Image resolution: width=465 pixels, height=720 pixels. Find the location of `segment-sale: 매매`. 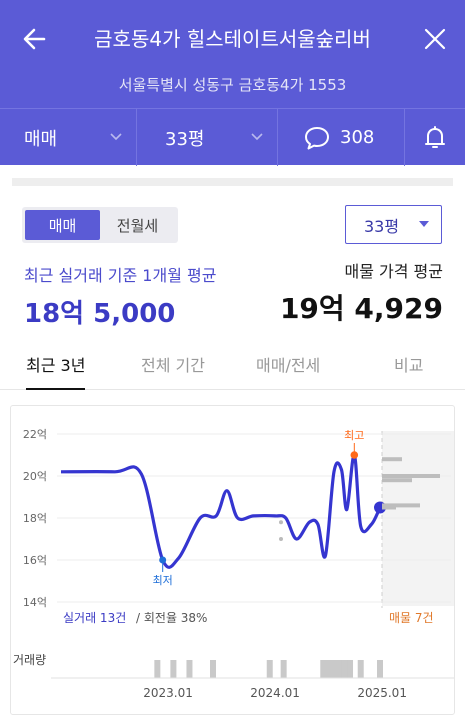

segment-sale: 매매 is located at coordinates (62, 225).